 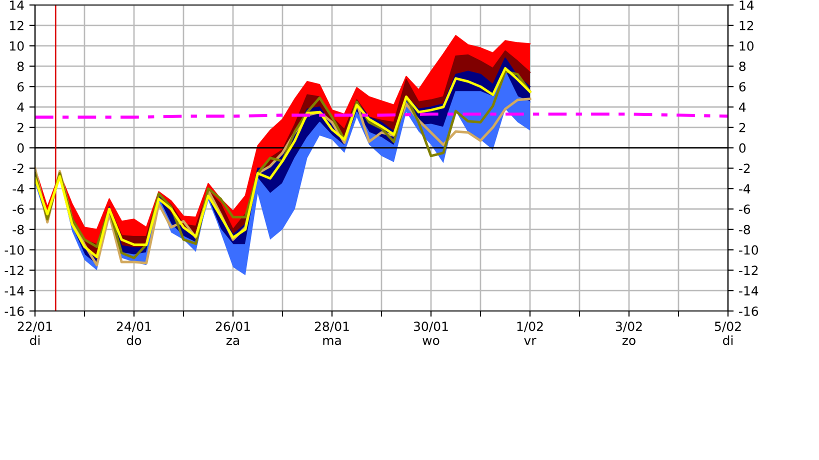 I want to click on x-tick-label: 26/01 za, so click(x=233, y=334).